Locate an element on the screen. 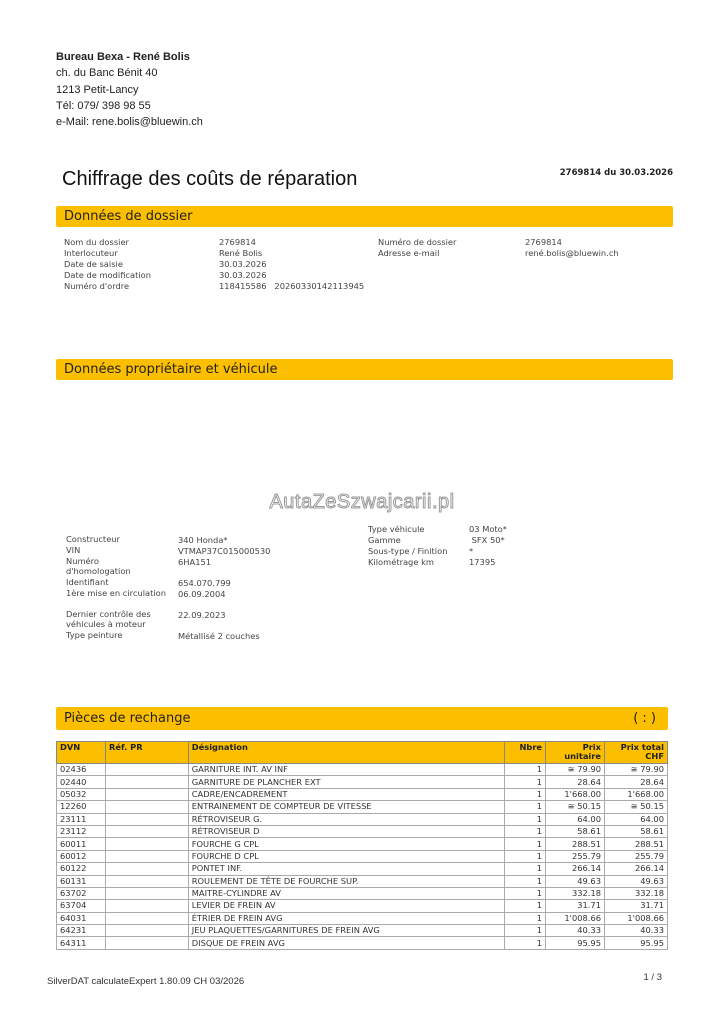 The image size is (724, 1024). table-row: 05032 CADRE/ENCADREMENT 1 1'668.00 1'668.00 is located at coordinates (362, 794).